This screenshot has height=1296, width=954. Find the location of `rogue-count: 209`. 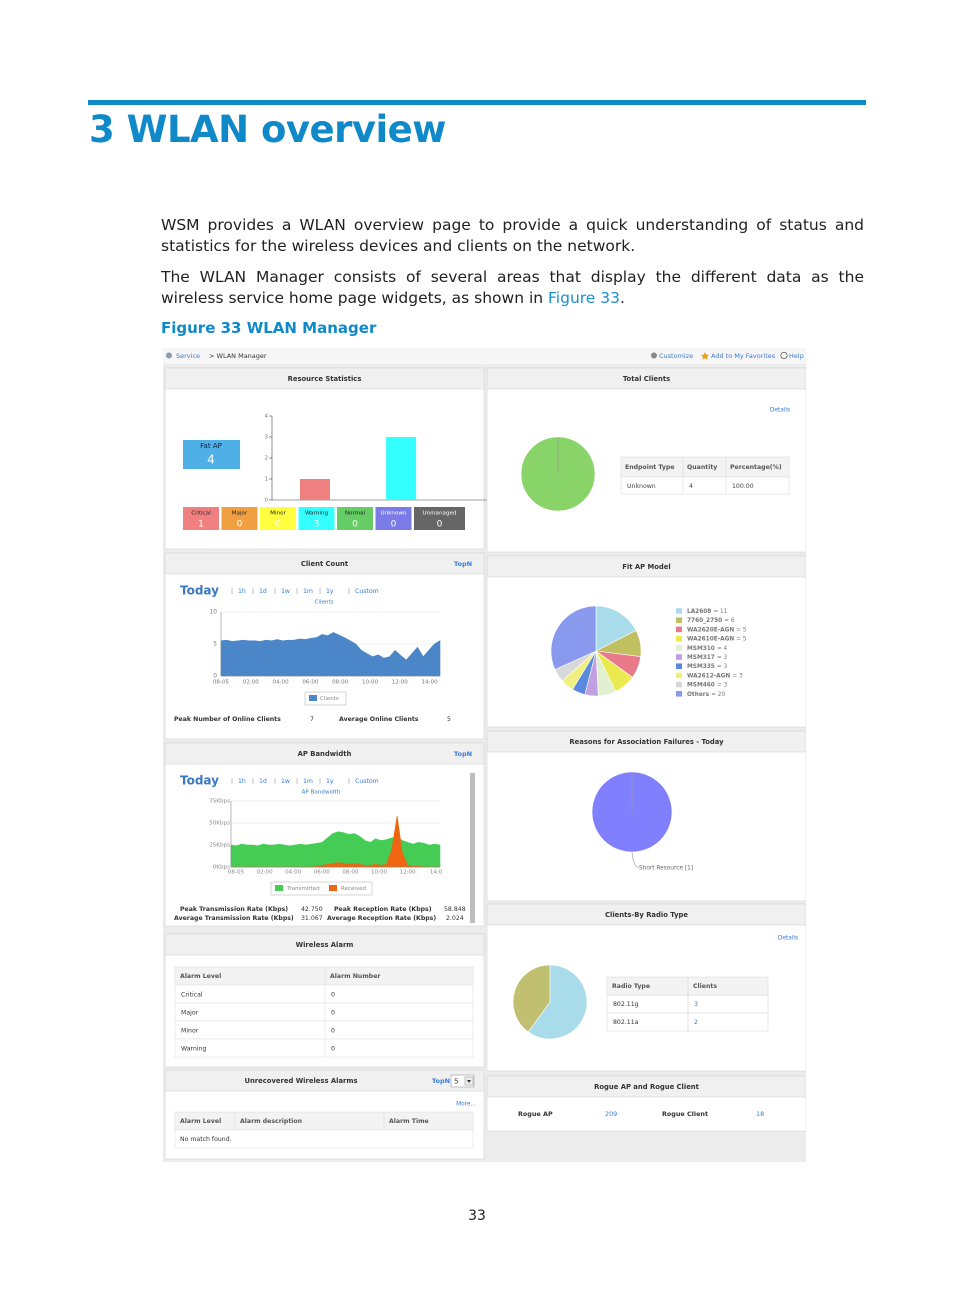

rogue-count: 209 is located at coordinates (611, 1114).